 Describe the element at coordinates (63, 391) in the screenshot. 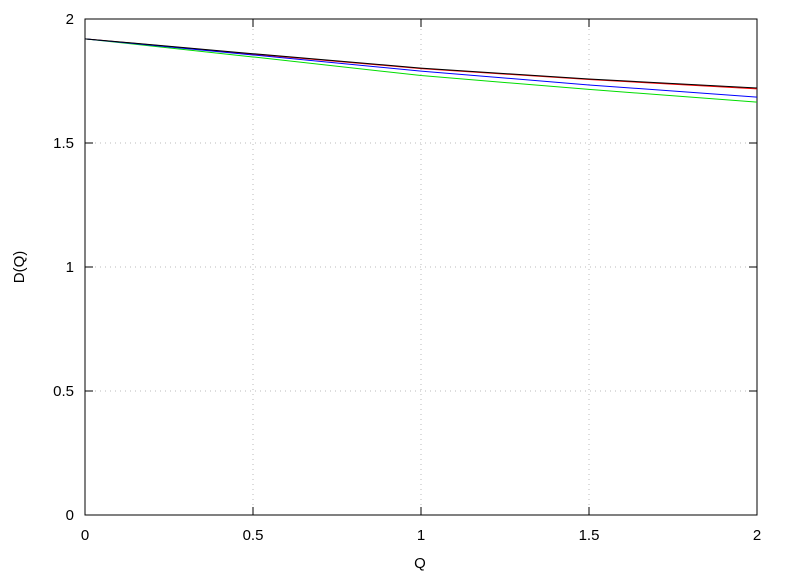

I see `y-tick-label: 0.5` at that location.